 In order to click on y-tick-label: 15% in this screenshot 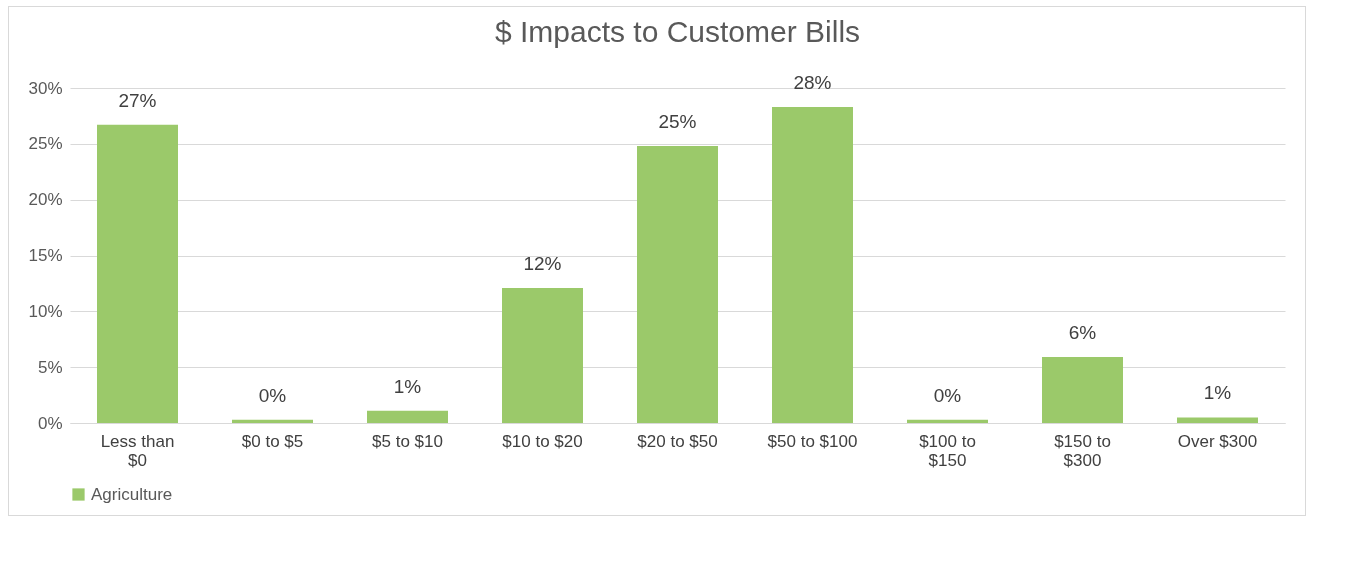, I will do `click(45, 255)`.